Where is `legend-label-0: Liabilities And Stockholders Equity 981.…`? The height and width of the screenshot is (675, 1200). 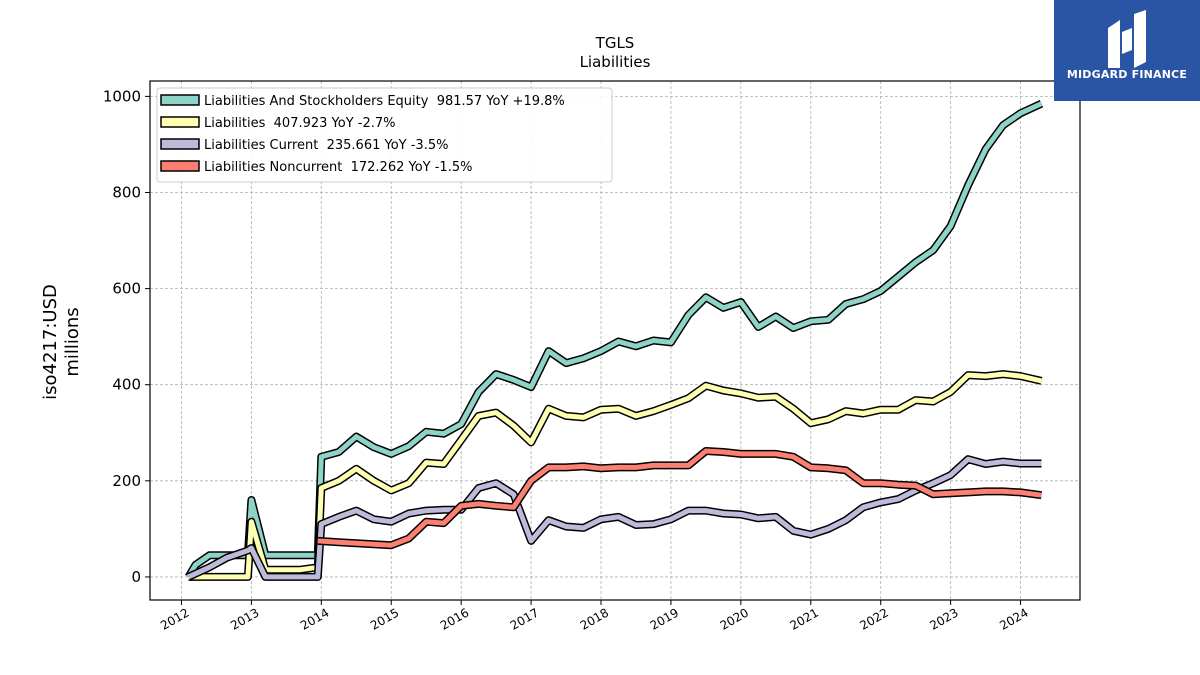 legend-label-0: Liabilities And Stockholders Equity 981.… is located at coordinates (384, 101).